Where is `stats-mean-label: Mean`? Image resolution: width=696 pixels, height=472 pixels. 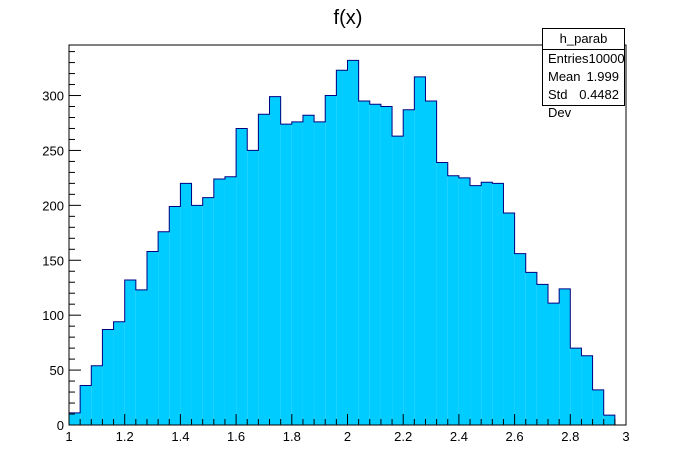
stats-mean-label: Mean is located at coordinates (564, 76).